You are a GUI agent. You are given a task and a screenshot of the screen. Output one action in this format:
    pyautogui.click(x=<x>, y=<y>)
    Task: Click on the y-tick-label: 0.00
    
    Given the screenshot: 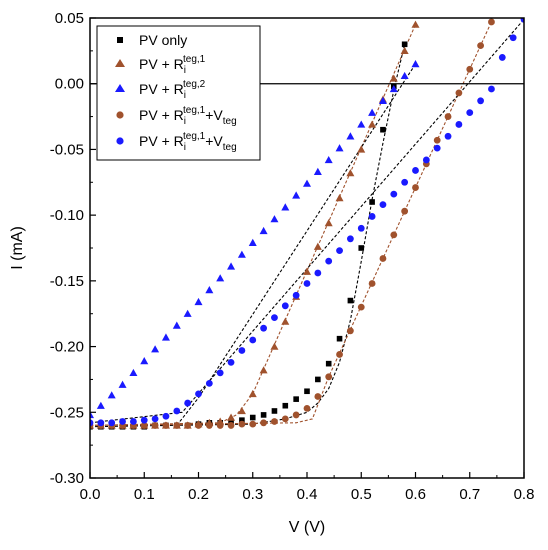 What is the action you would take?
    pyautogui.click(x=69, y=84)
    